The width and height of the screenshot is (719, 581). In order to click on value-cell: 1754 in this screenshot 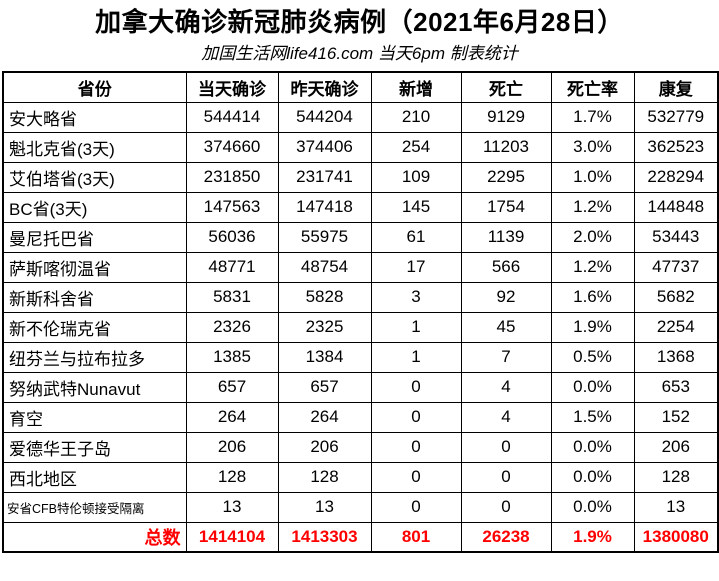, I will do `click(506, 207)`.